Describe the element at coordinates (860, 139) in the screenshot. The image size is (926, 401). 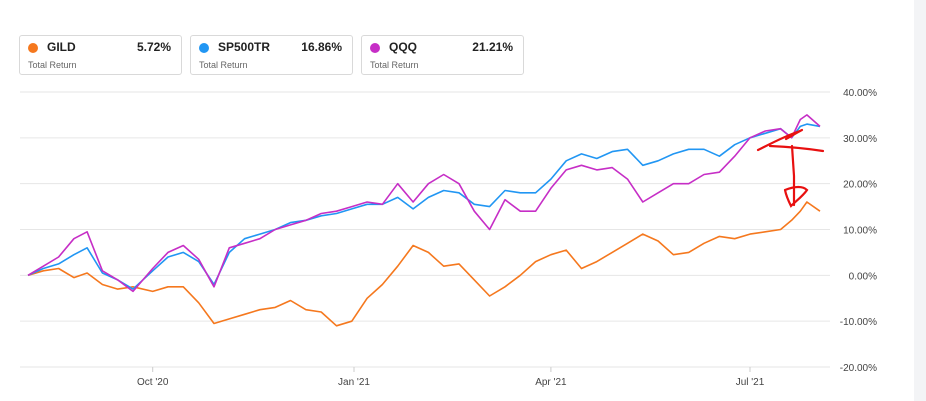
I see `y-tick-label: 30.00%` at that location.